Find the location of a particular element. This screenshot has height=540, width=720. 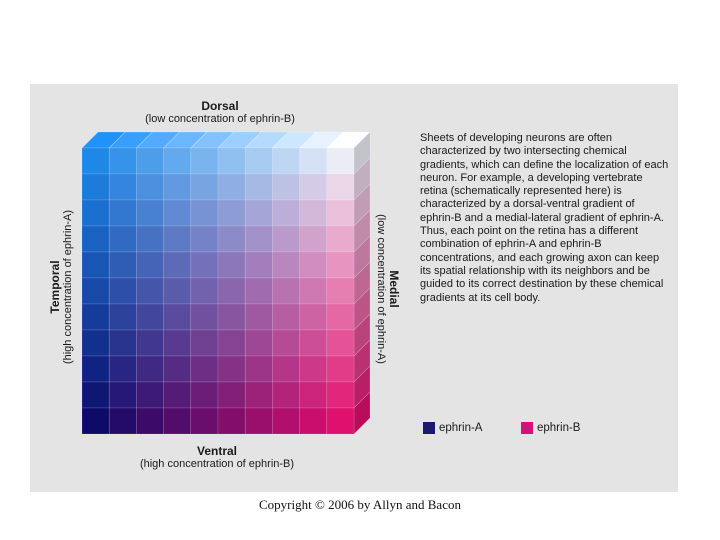

ventral-subtitle: (high concentration of ephrin-B) is located at coordinates (217, 464).